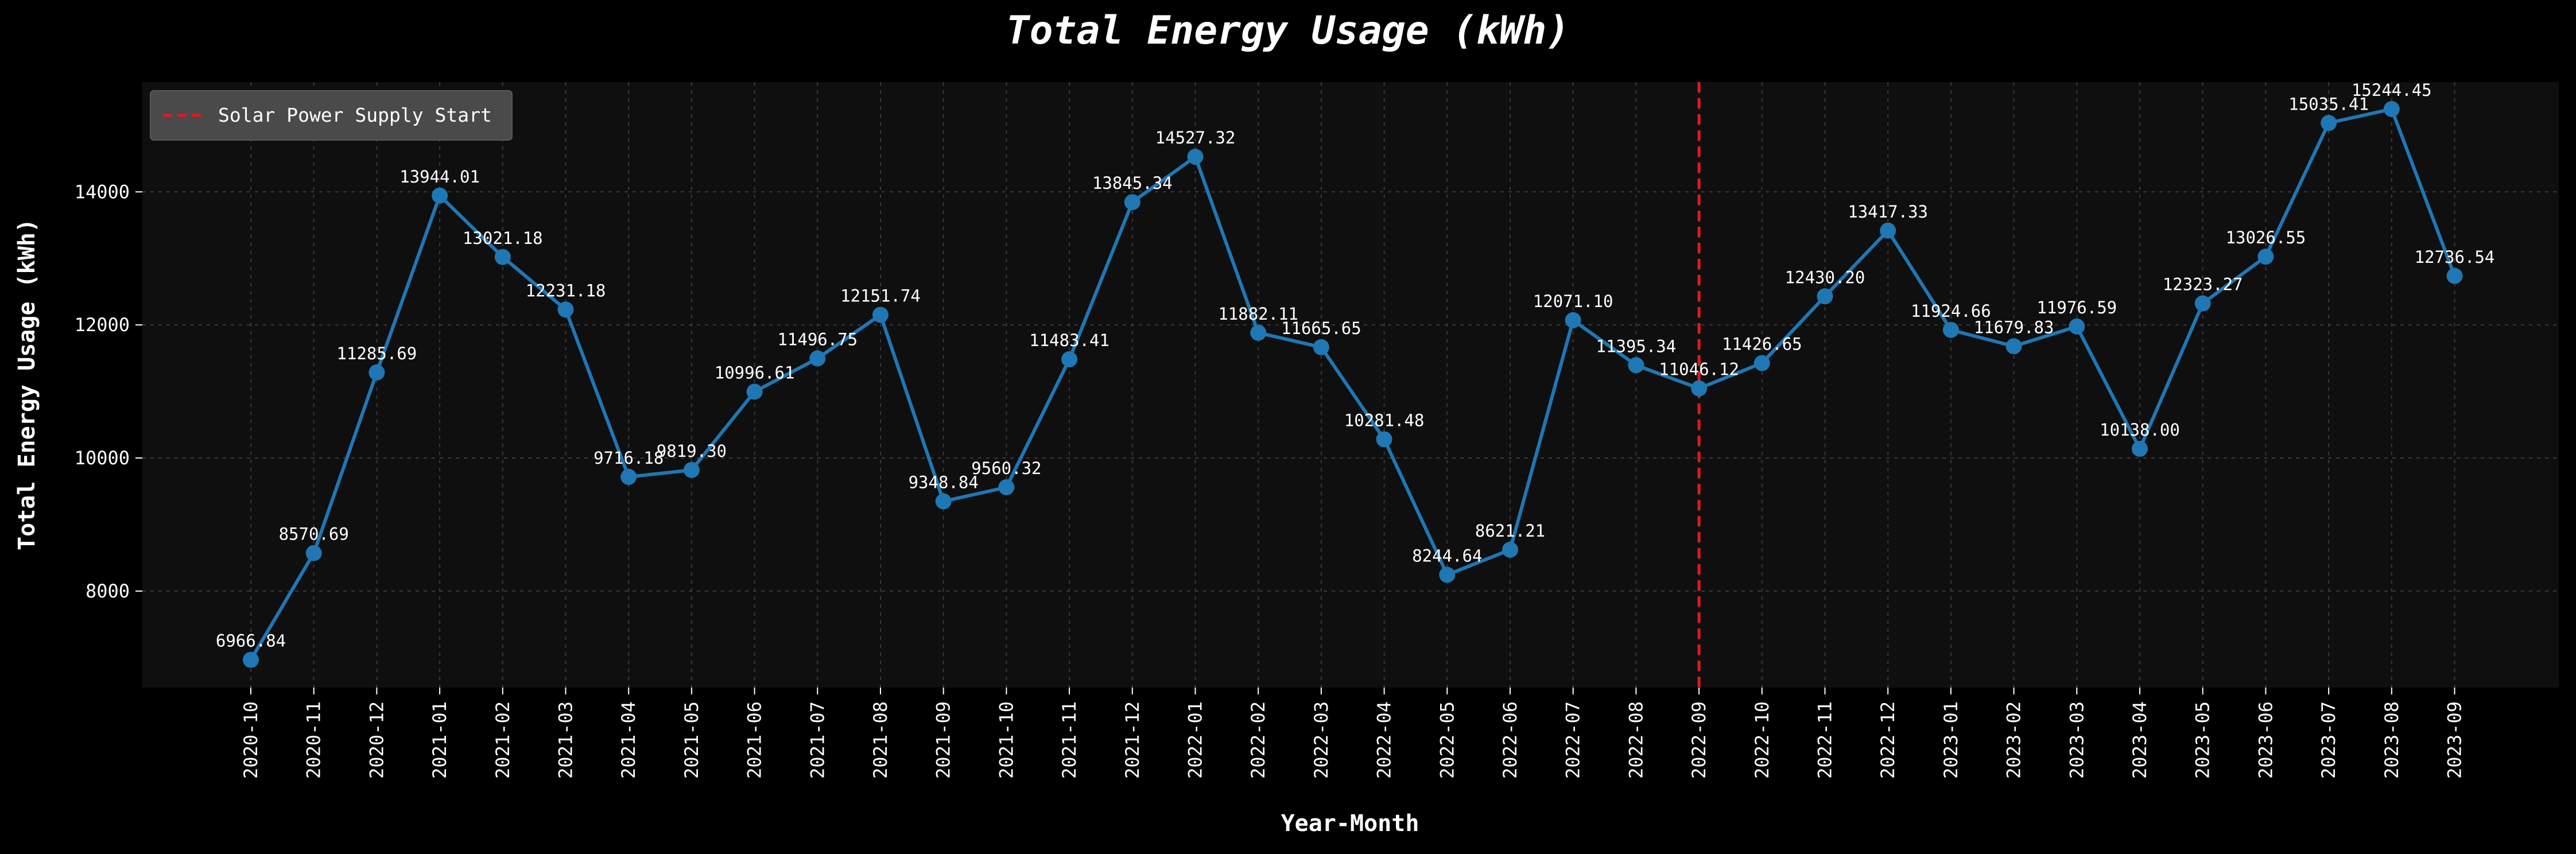 The image size is (2576, 854). What do you see at coordinates (2266, 237) in the screenshot?
I see `data-label: 13026.55` at bounding box center [2266, 237].